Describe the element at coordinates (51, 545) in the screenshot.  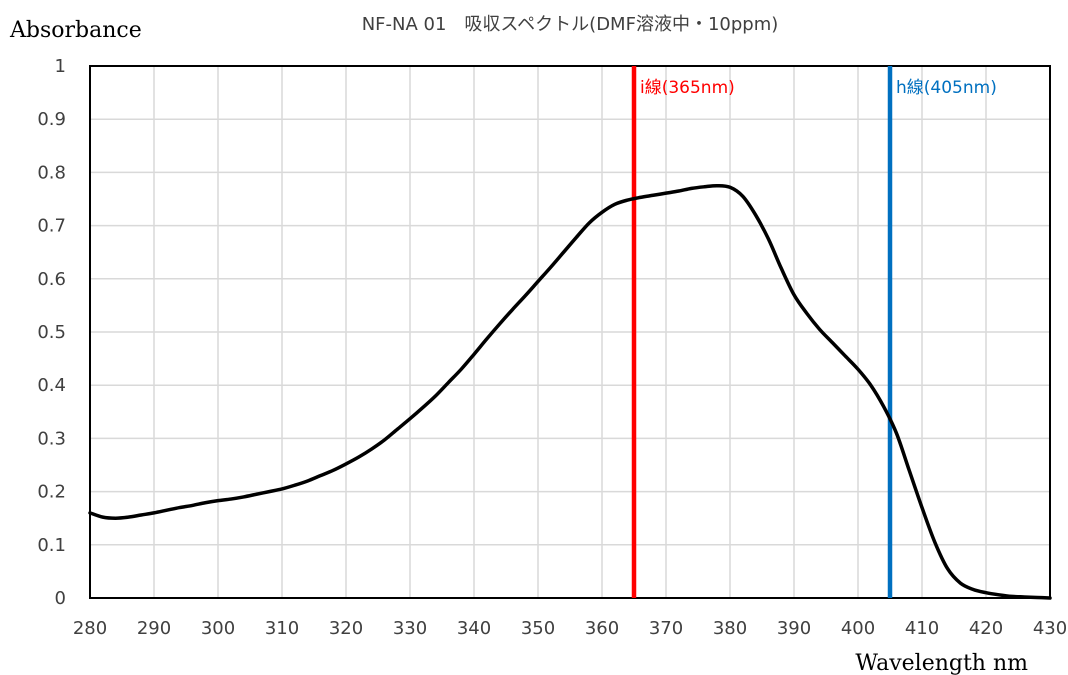
I see `y-tick-label: 0.1` at that location.